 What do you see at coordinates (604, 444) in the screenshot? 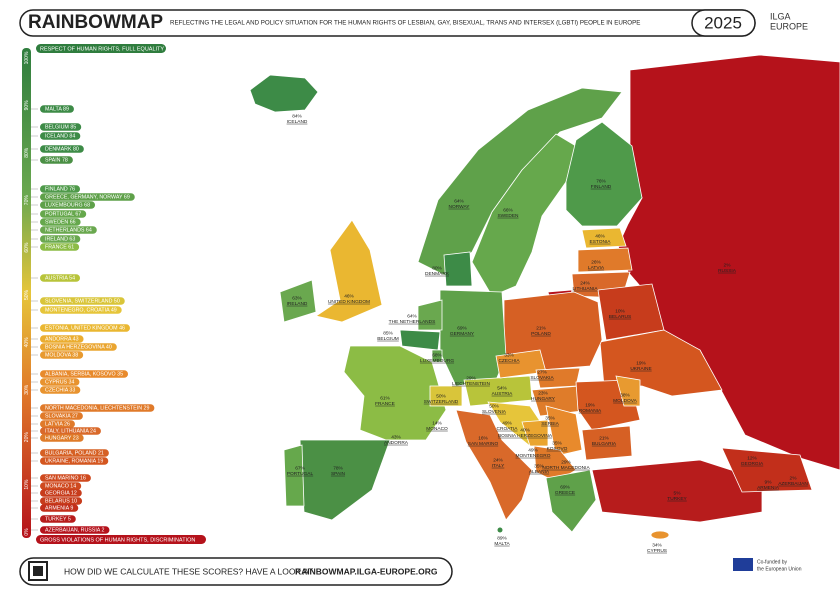
I see `map-country: BULGARIA` at bounding box center [604, 444].